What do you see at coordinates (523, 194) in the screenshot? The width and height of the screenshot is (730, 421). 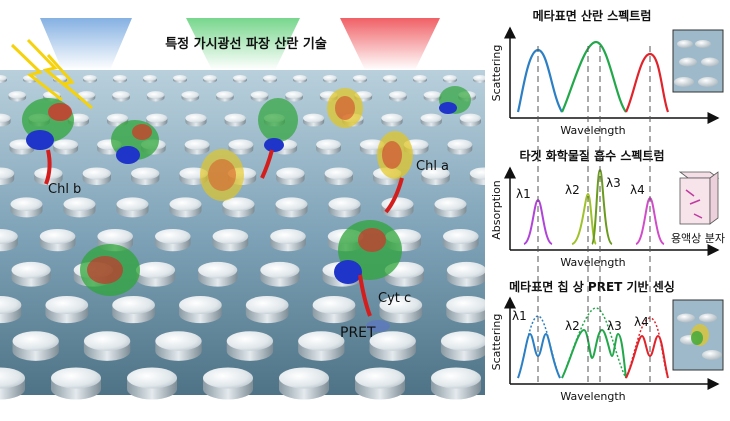 I see `panel2-lambda-1: λ1` at bounding box center [523, 194].